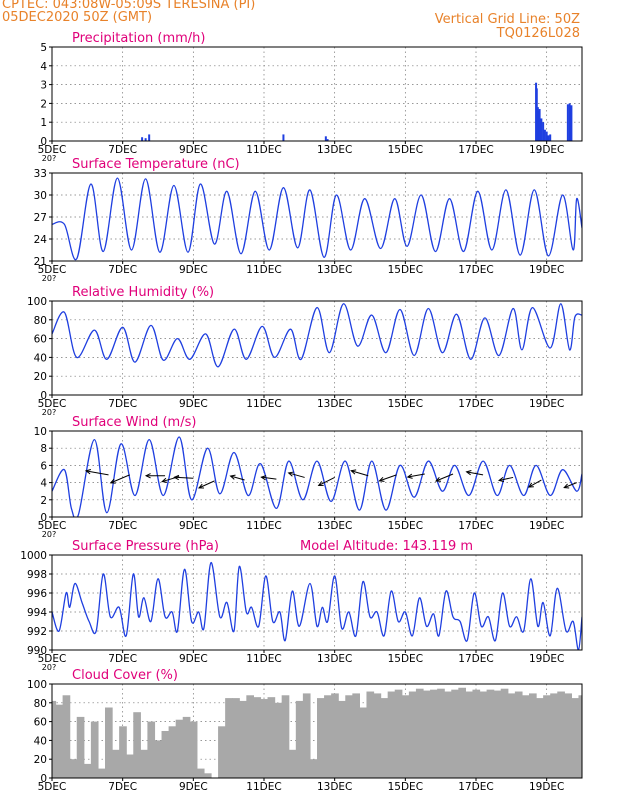  I want to click on y-tick-label: 6, so click(43, 466).